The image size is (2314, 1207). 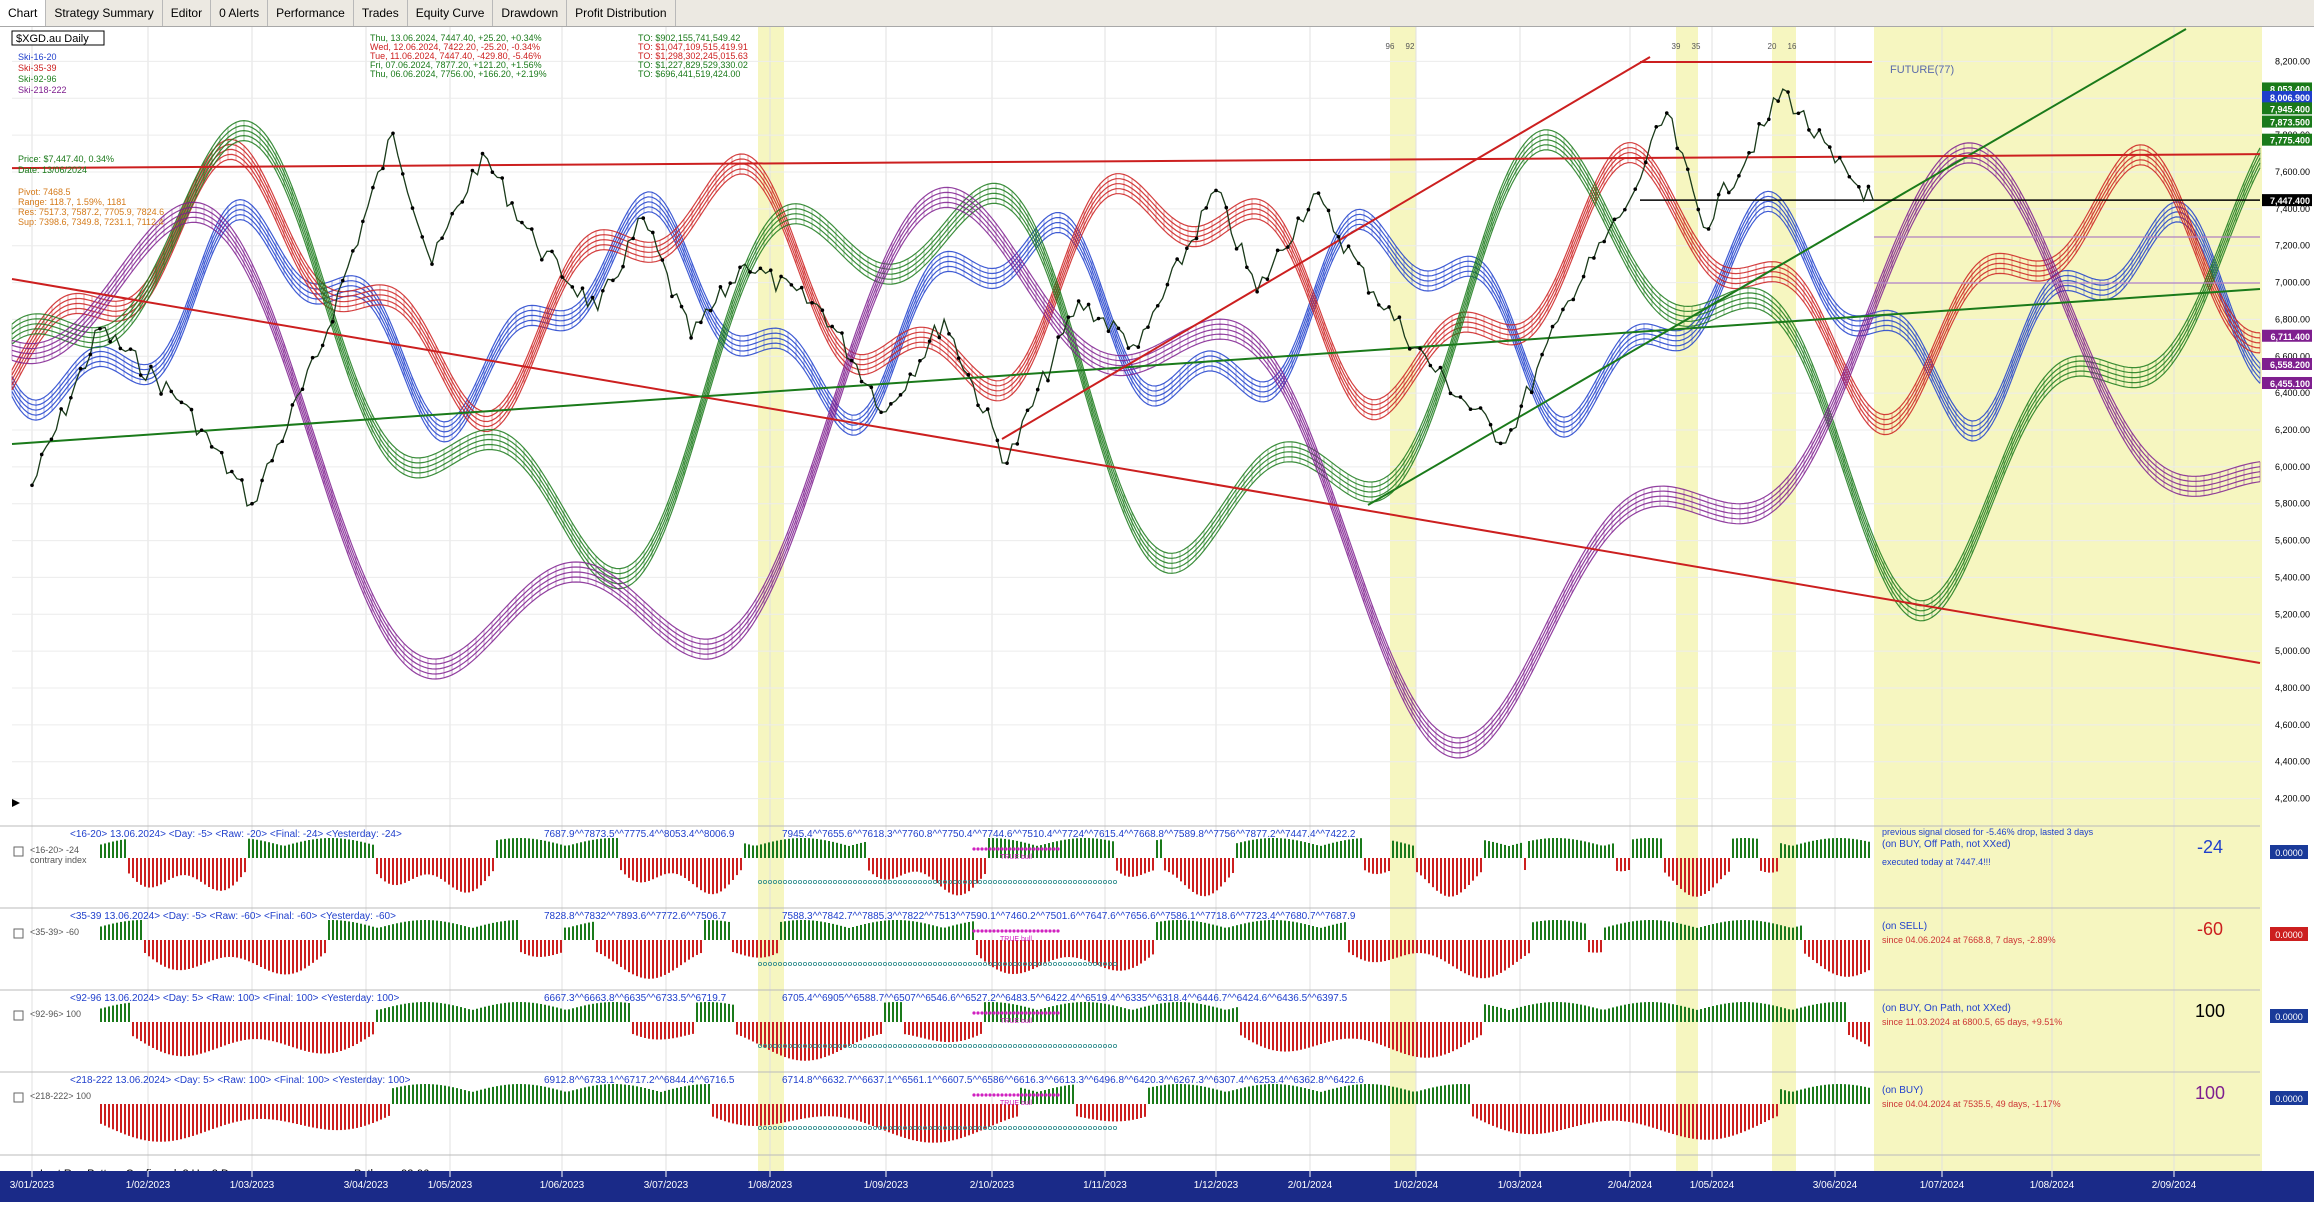 What do you see at coordinates (451, 13) in the screenshot?
I see `tab-equity-curve: Equity Curve` at bounding box center [451, 13].